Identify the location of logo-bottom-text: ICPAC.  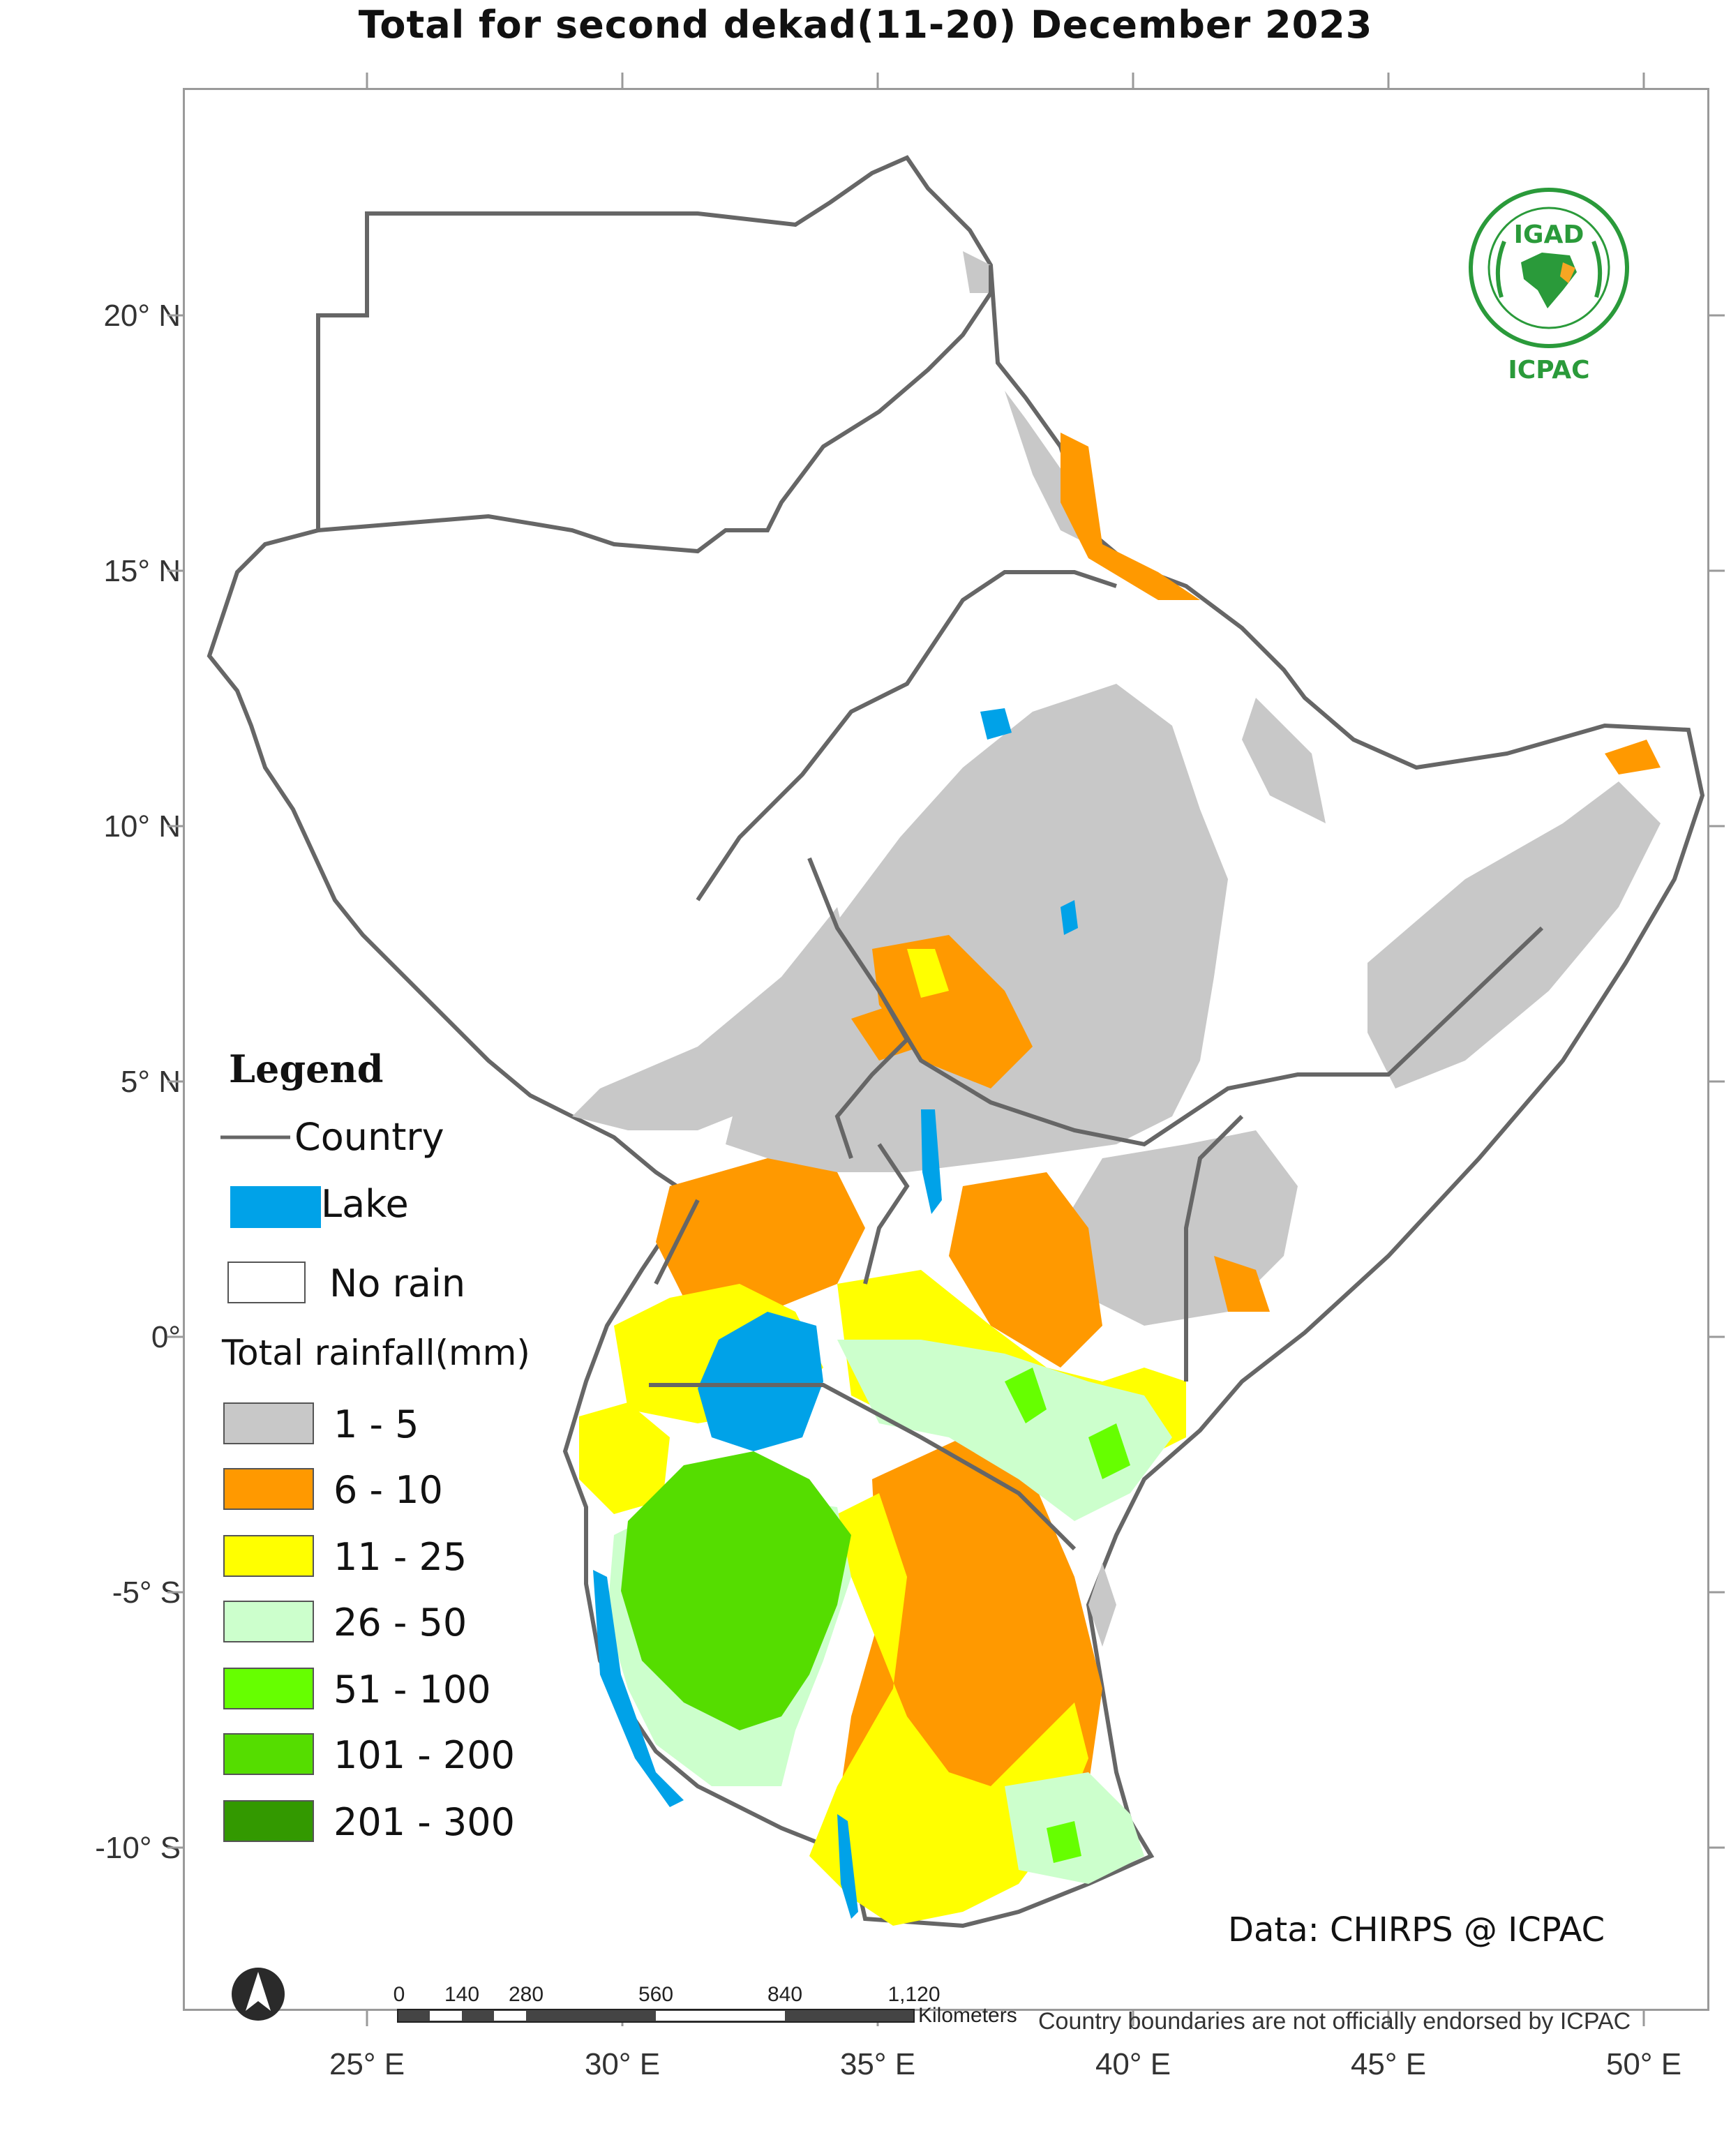
(1549, 370).